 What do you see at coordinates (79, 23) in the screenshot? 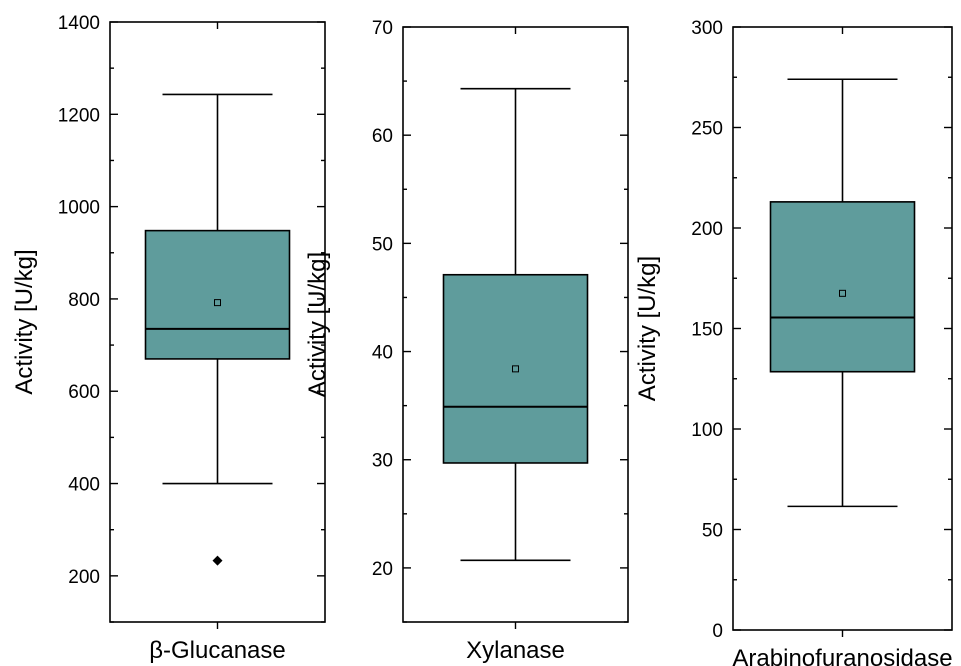
I see `y-tick-label: 1400` at bounding box center [79, 23].